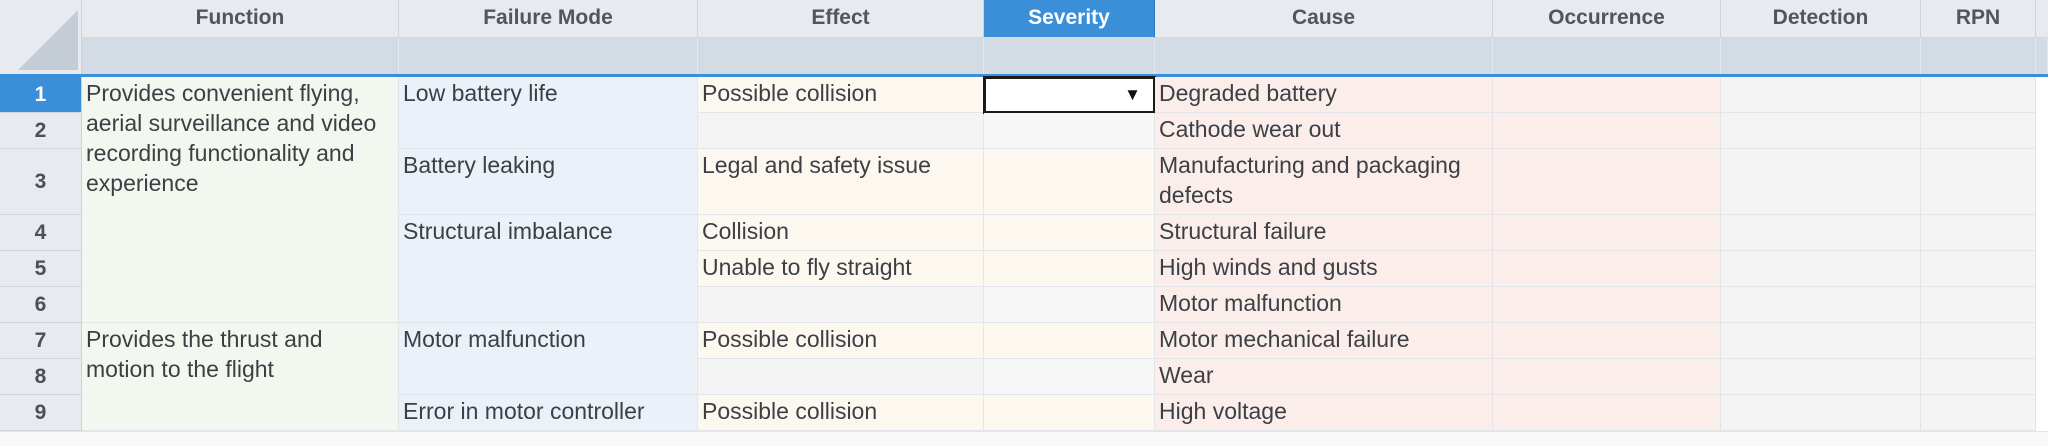  What do you see at coordinates (1607, 19) in the screenshot?
I see `column-header-occurrence: Occurrence` at bounding box center [1607, 19].